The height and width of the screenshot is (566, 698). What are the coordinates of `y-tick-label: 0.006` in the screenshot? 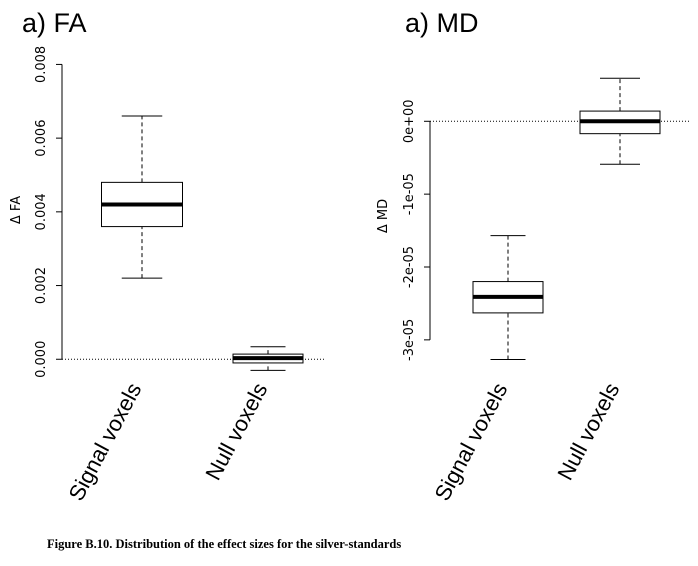 It's located at (41, 138).